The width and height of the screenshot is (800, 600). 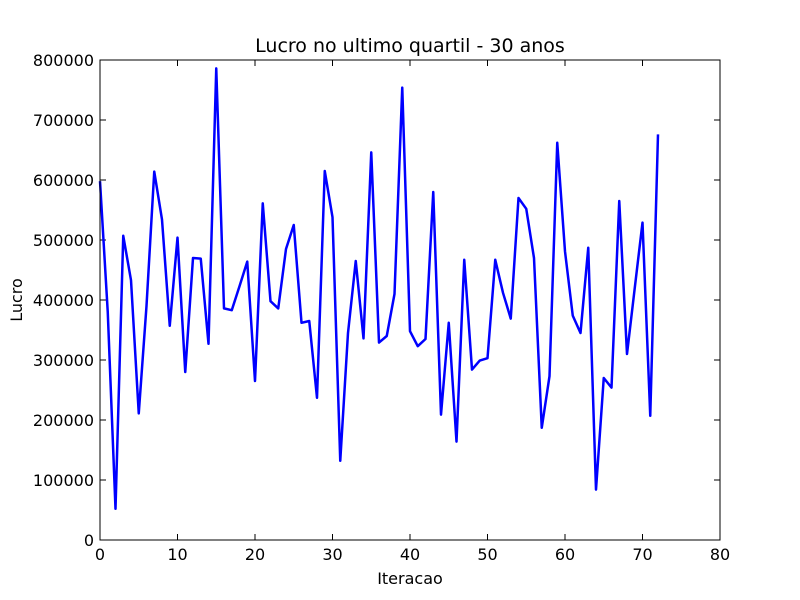 What do you see at coordinates (410, 578) in the screenshot?
I see `x-axis-label: Iteracao` at bounding box center [410, 578].